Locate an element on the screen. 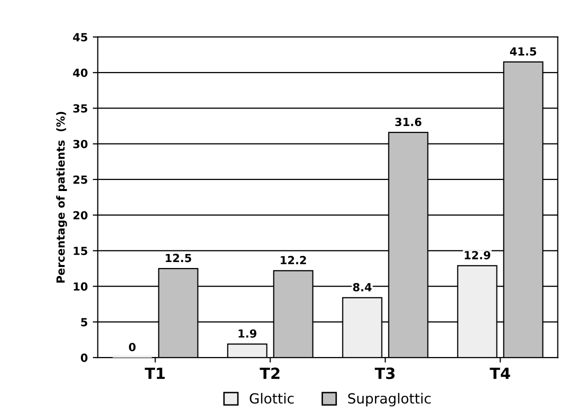 The image size is (575, 411). y-tick-label: 0 is located at coordinates (84, 358).